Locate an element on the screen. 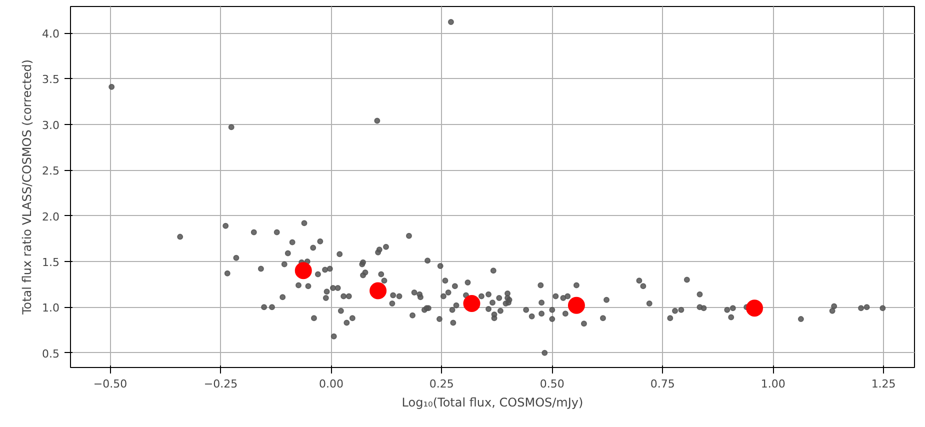  x-tick-label: 1.25 is located at coordinates (883, 384).